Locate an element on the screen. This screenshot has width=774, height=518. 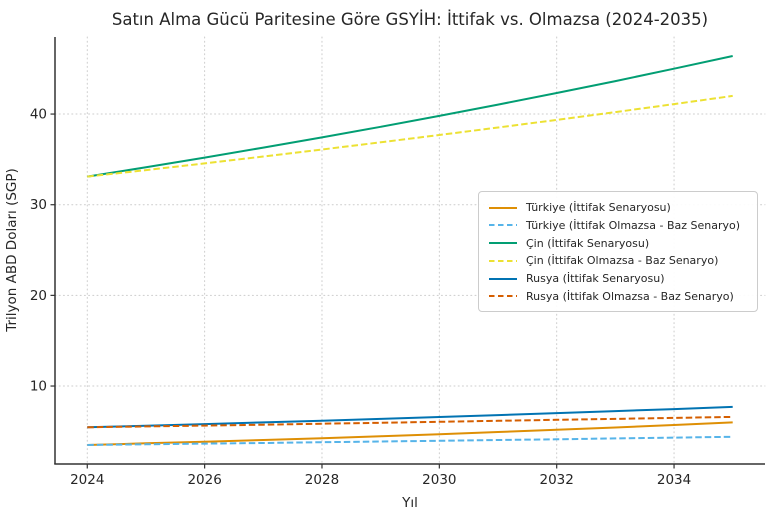
x-tick-label: 2026 is located at coordinates (204, 480).